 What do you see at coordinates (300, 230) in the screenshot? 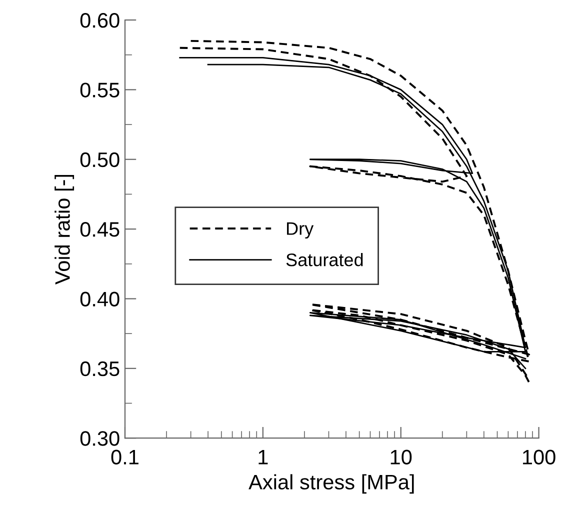
I see `legend-label: Dry` at bounding box center [300, 230].